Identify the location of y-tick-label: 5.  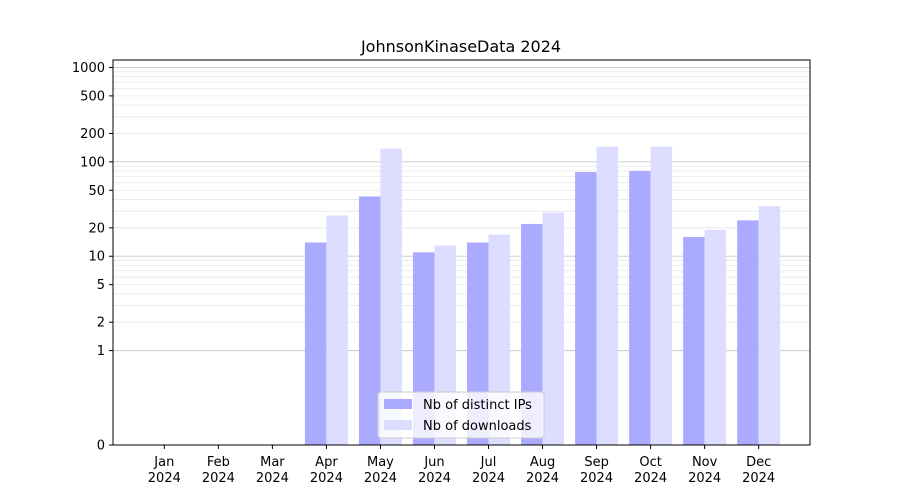
(101, 285).